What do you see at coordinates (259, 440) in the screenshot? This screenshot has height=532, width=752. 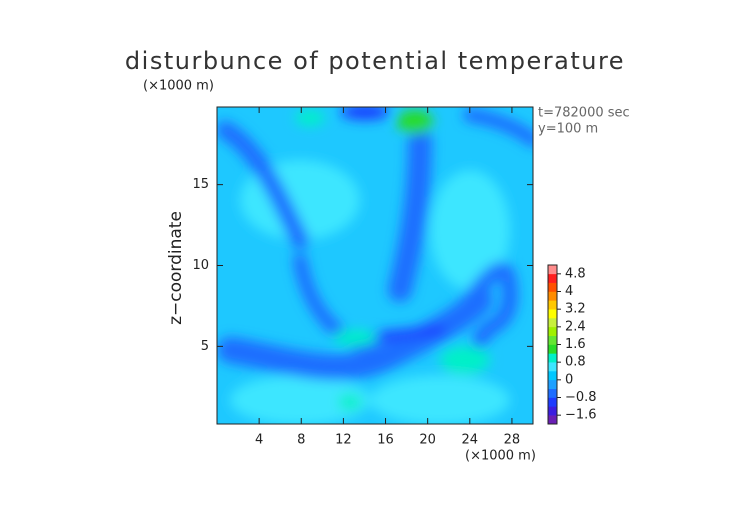 I see `x-tick-label: 4` at bounding box center [259, 440].